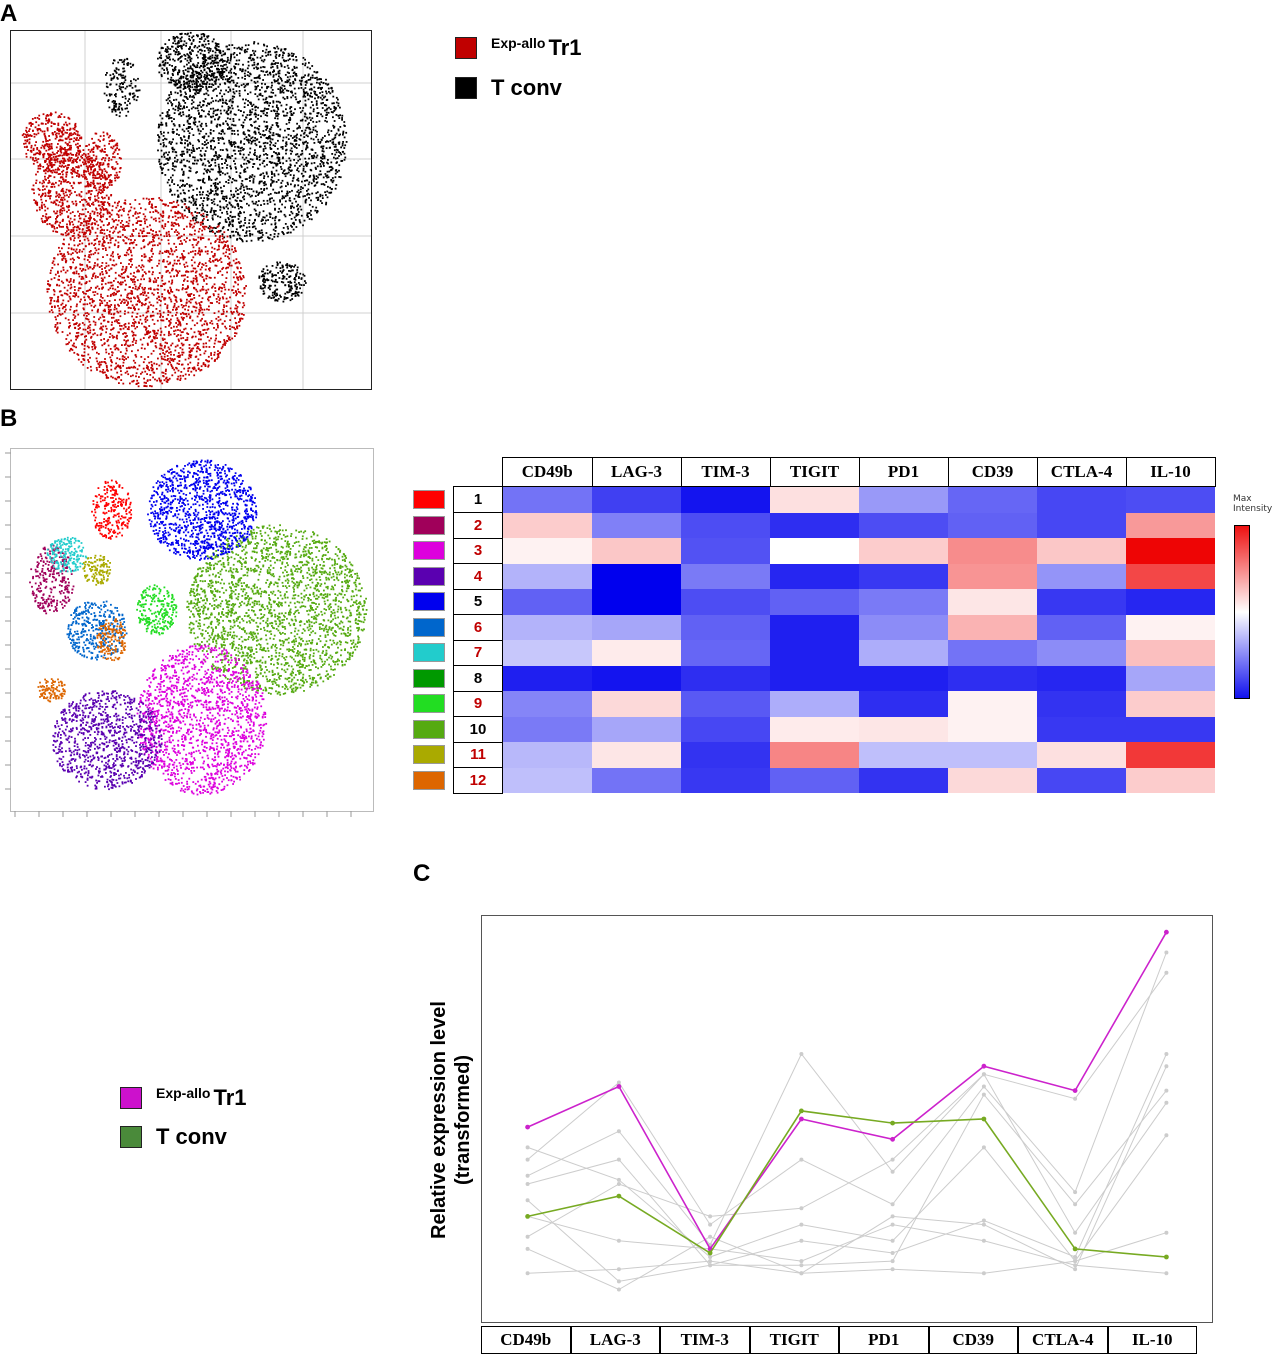 The height and width of the screenshot is (1357, 1273). I want to click on legend-a-tr1-swatch, so click(466, 48).